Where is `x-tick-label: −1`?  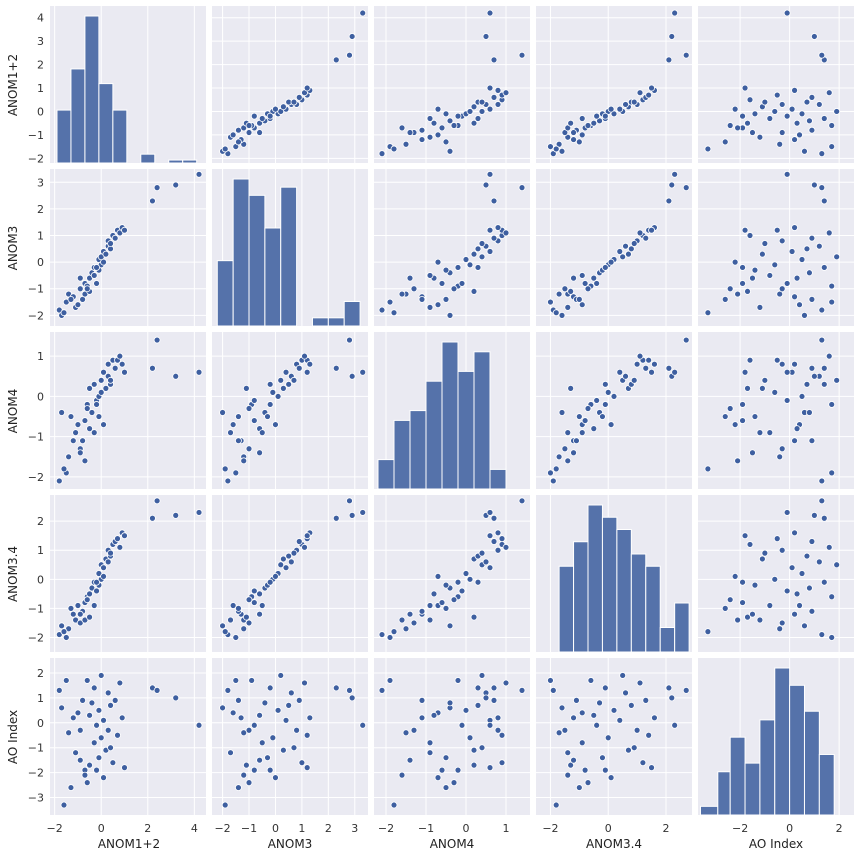
x-tick-label: −1 is located at coordinates (249, 828).